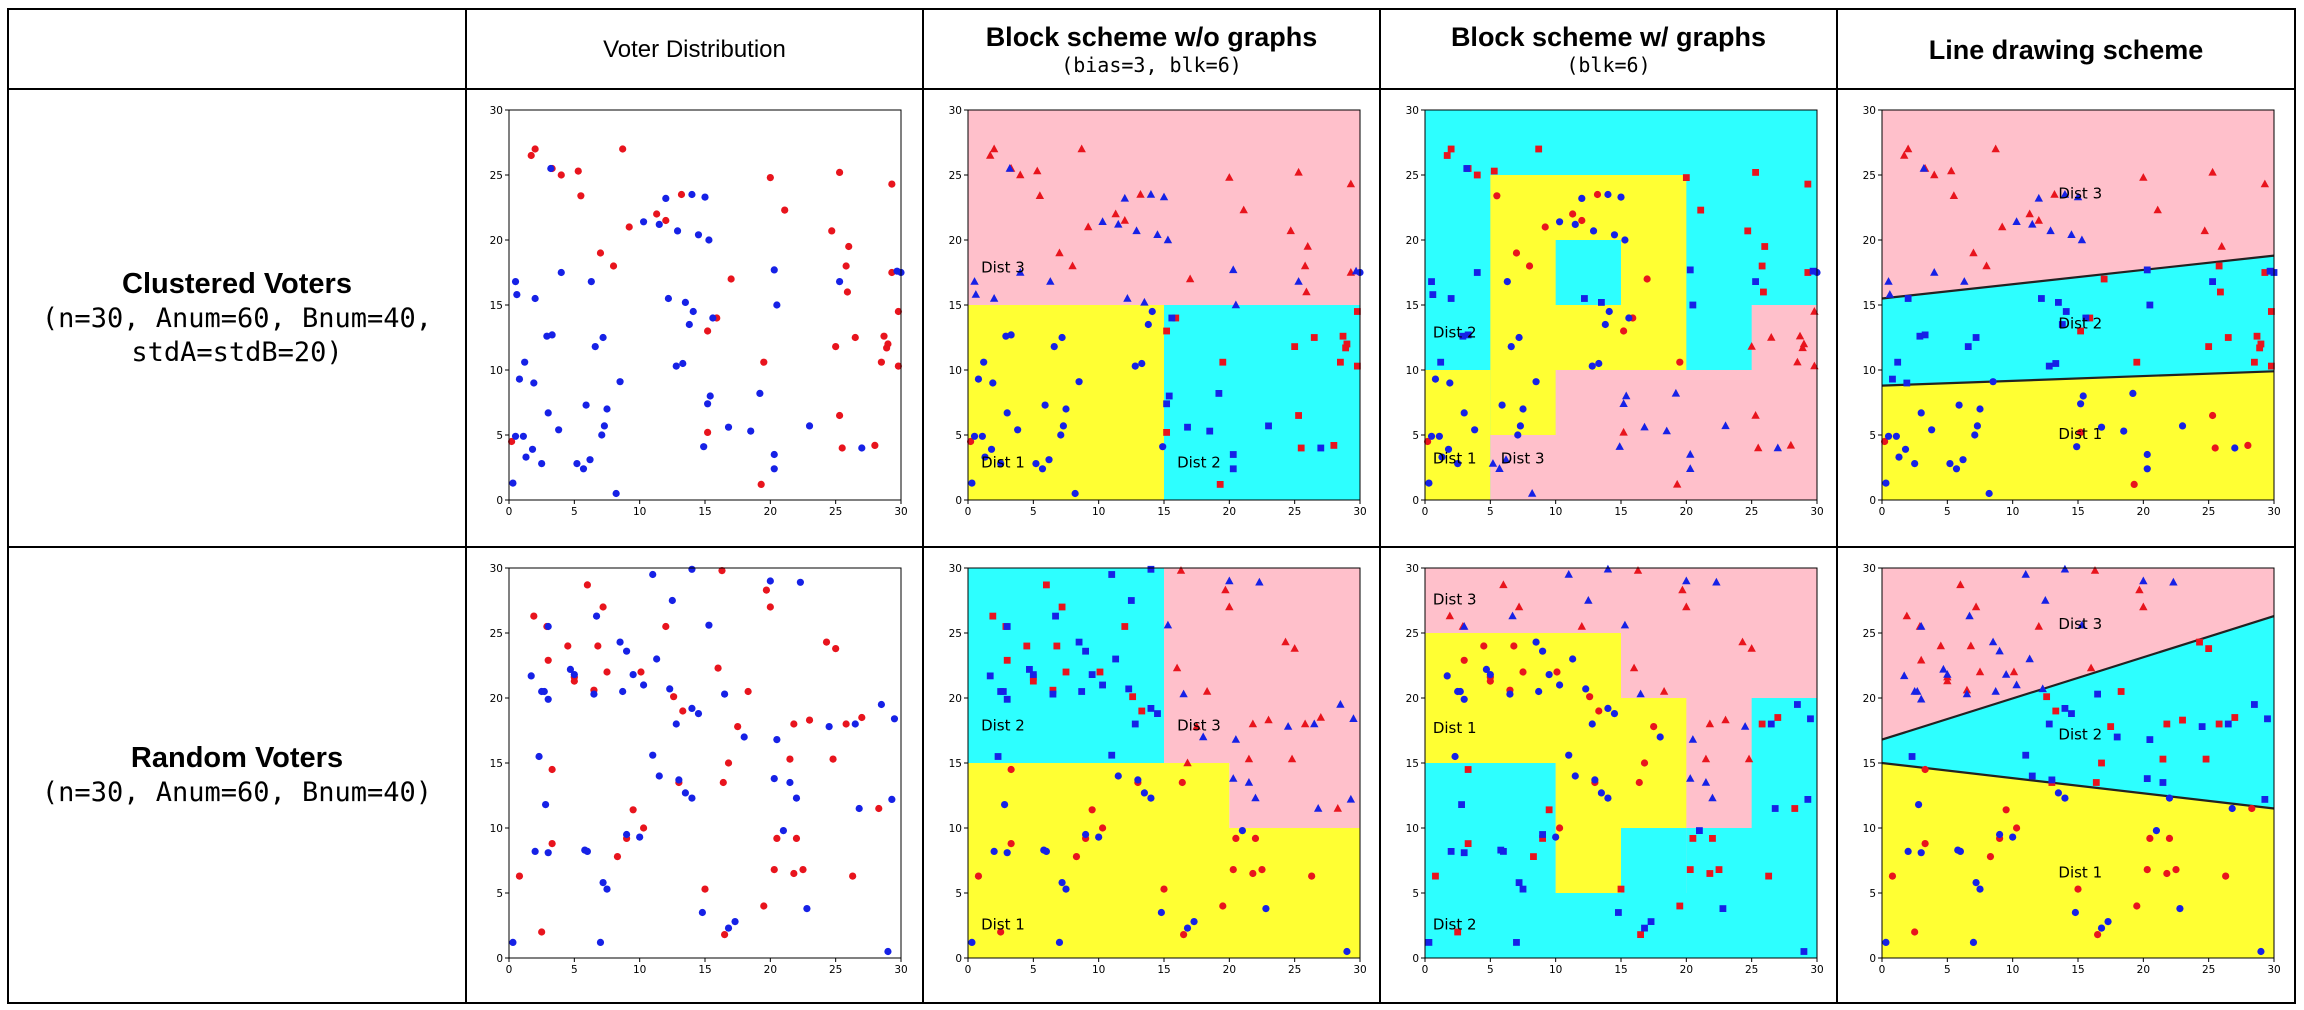  What do you see at coordinates (496, 371) in the screenshot?
I see `y-tick-label: 10` at bounding box center [496, 371].